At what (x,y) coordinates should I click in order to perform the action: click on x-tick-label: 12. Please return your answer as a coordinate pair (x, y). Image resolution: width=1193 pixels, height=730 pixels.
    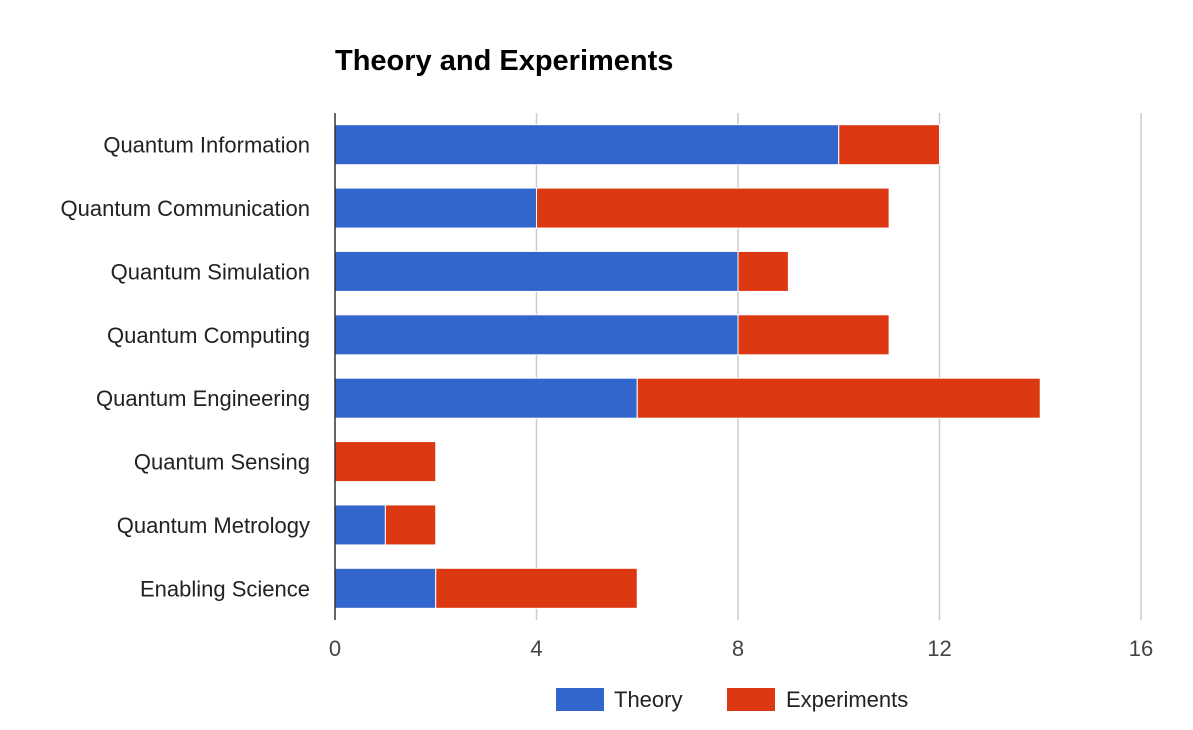
    Looking at the image, I should click on (939, 648).